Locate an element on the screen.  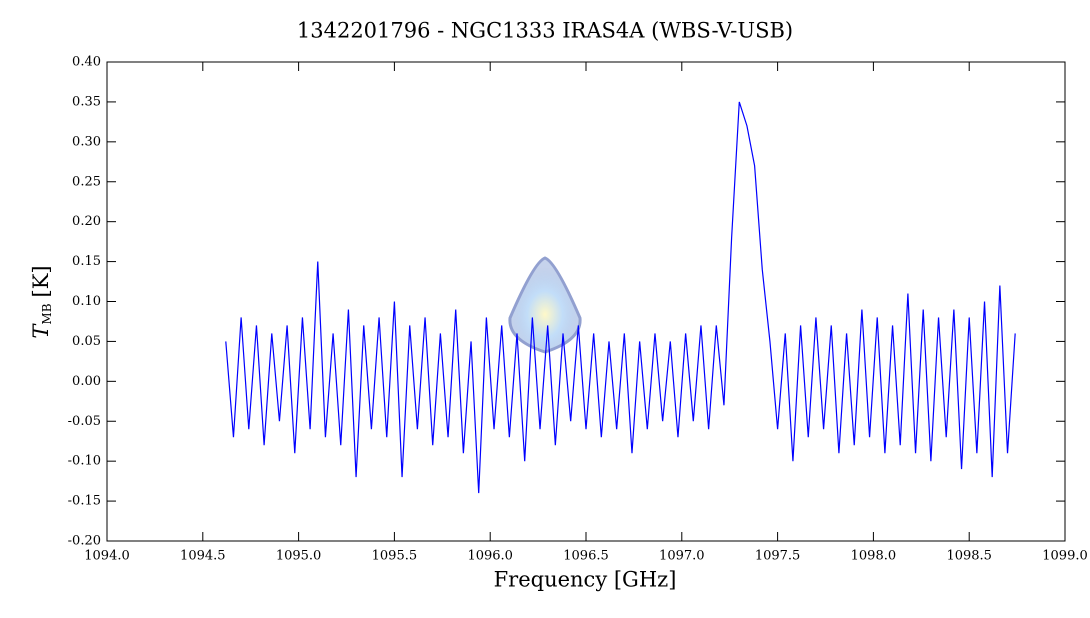
x-tick-label: 1097.5 is located at coordinates (778, 556).